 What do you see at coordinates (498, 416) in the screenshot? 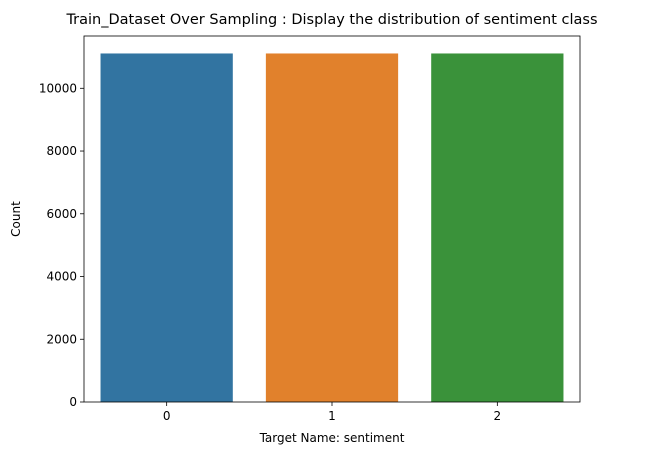
I see `x-tick-label: 2` at bounding box center [498, 416].